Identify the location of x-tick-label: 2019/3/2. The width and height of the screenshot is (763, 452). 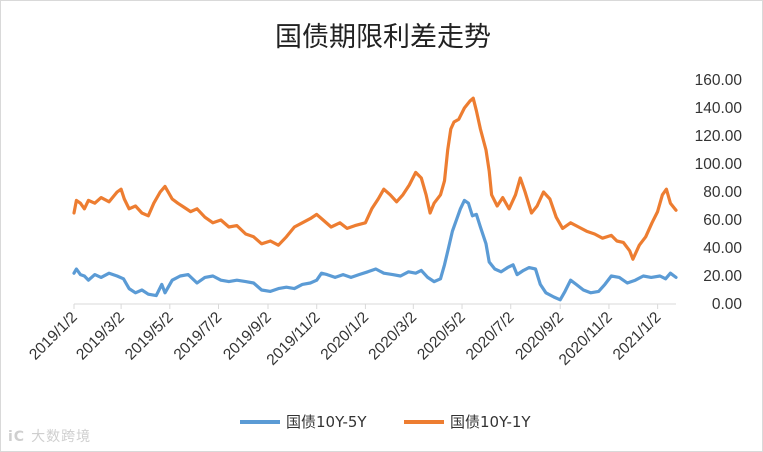
(100, 336).